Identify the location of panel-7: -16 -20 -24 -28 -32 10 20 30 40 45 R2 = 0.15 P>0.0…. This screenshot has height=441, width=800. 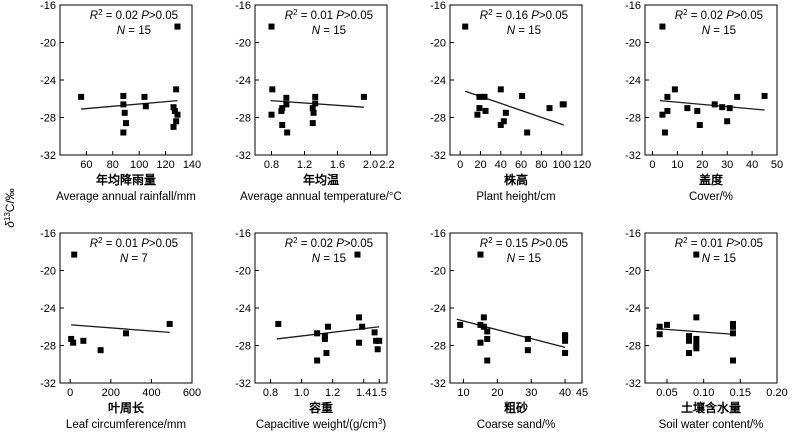
(509, 329).